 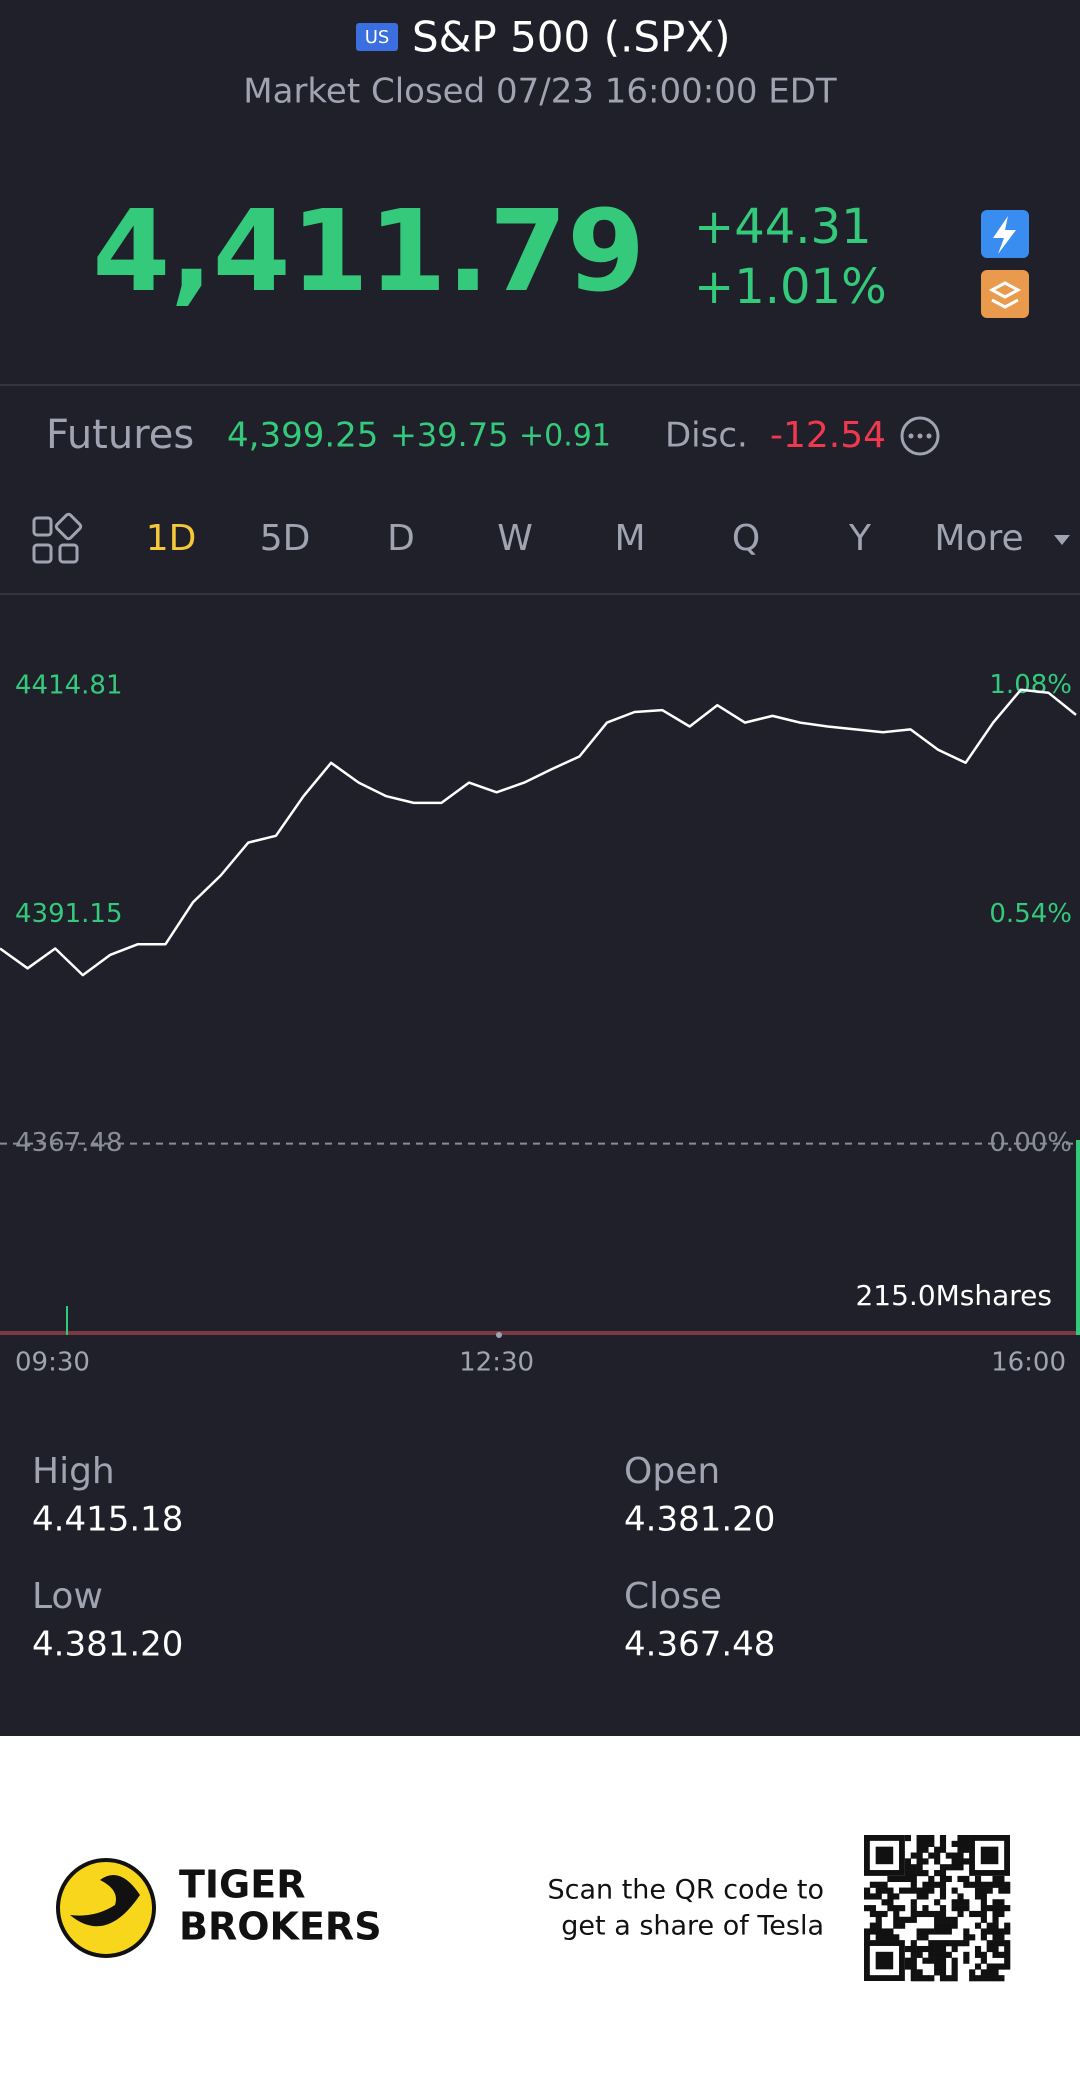 I want to click on stat-value: 4.381.20, so click(x=107, y=1645).